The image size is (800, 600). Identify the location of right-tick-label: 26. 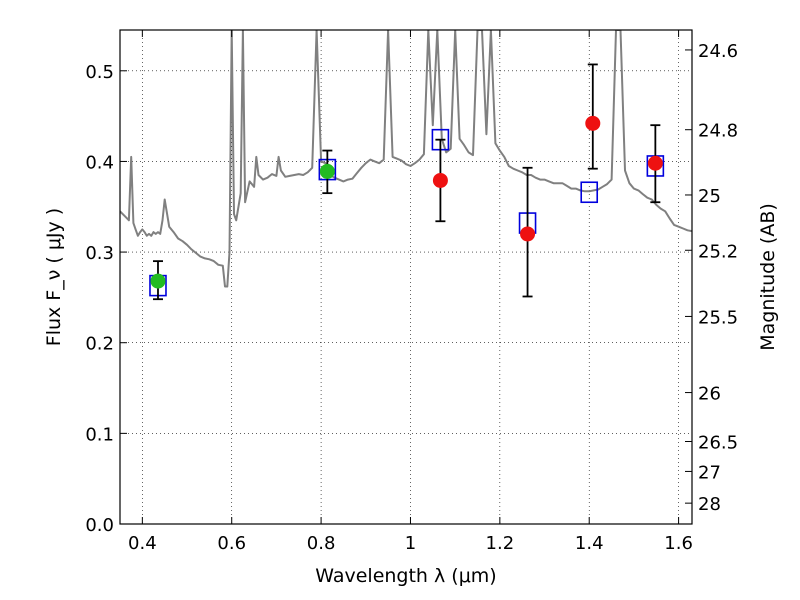
(709, 394).